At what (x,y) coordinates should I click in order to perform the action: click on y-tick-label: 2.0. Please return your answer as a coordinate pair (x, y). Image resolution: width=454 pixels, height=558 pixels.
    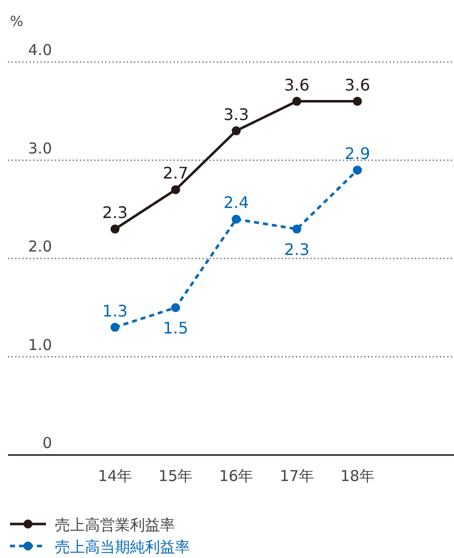
    Looking at the image, I should click on (40, 247).